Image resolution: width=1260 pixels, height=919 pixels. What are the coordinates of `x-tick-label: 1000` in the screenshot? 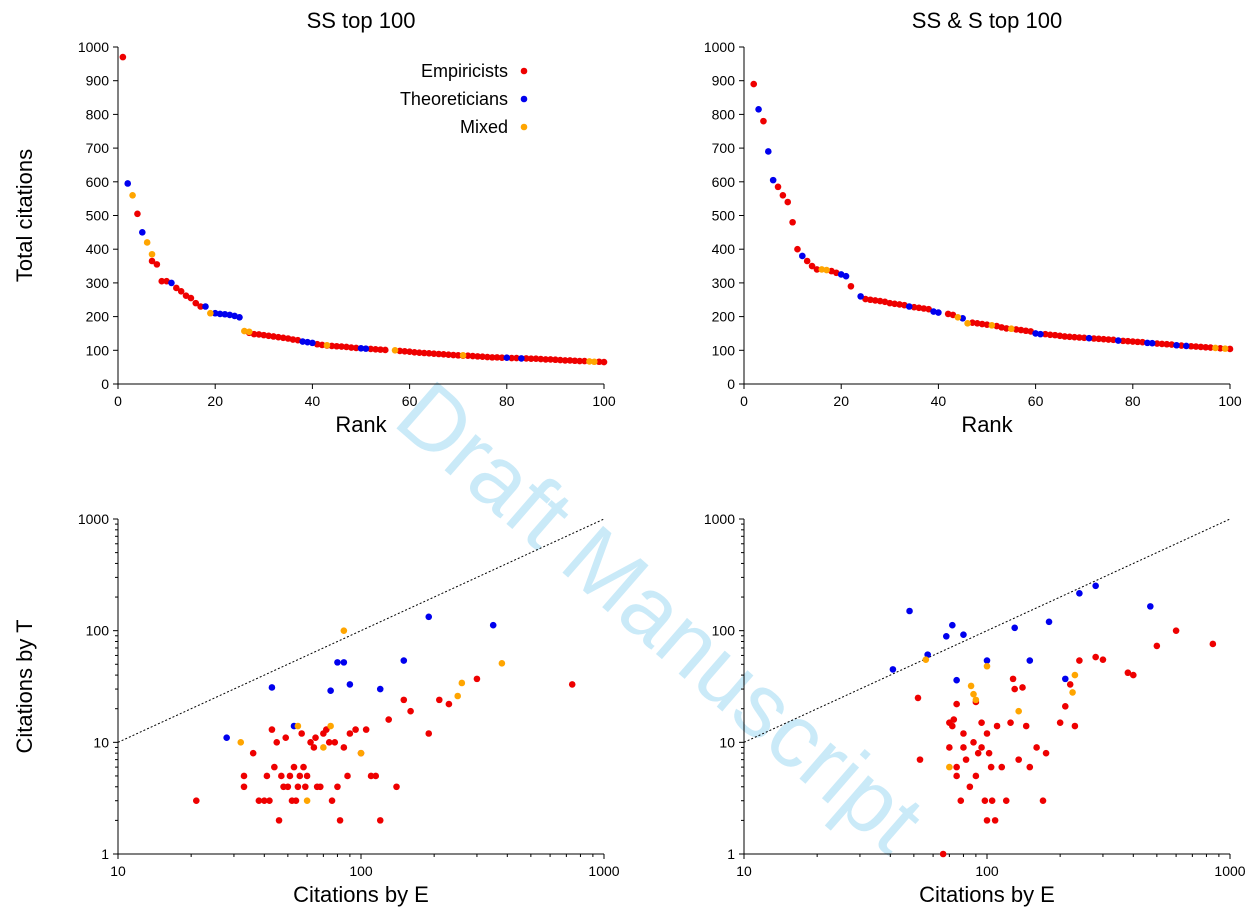 It's located at (603, 871).